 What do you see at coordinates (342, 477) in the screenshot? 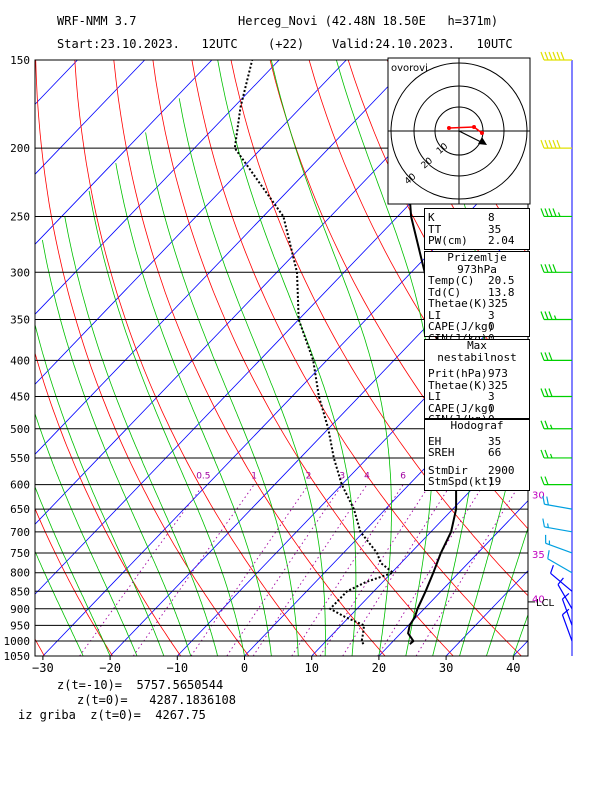
I see `mixing-ratio-label: 3` at bounding box center [342, 477].